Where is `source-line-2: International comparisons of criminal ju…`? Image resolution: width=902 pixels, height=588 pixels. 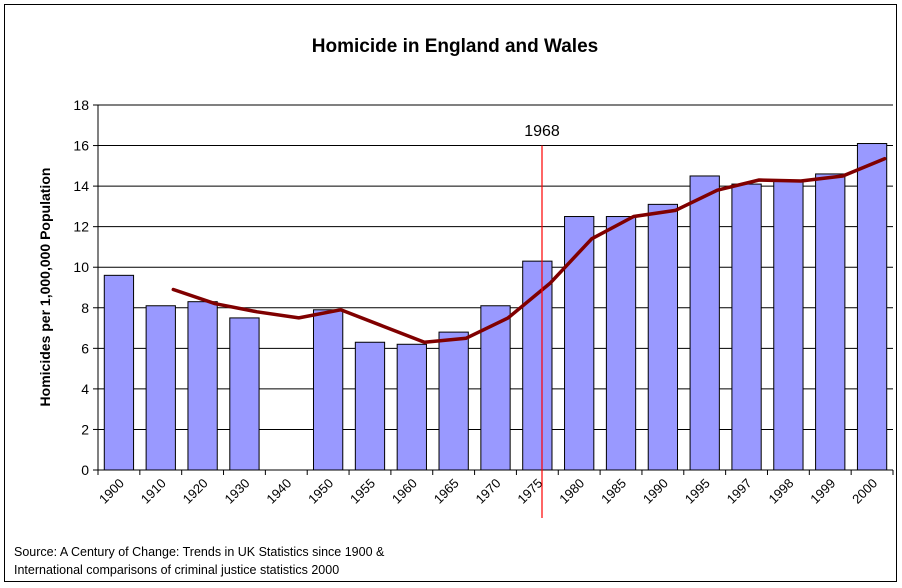 source-line-2: International comparisons of criminal ju… is located at coordinates (177, 570).